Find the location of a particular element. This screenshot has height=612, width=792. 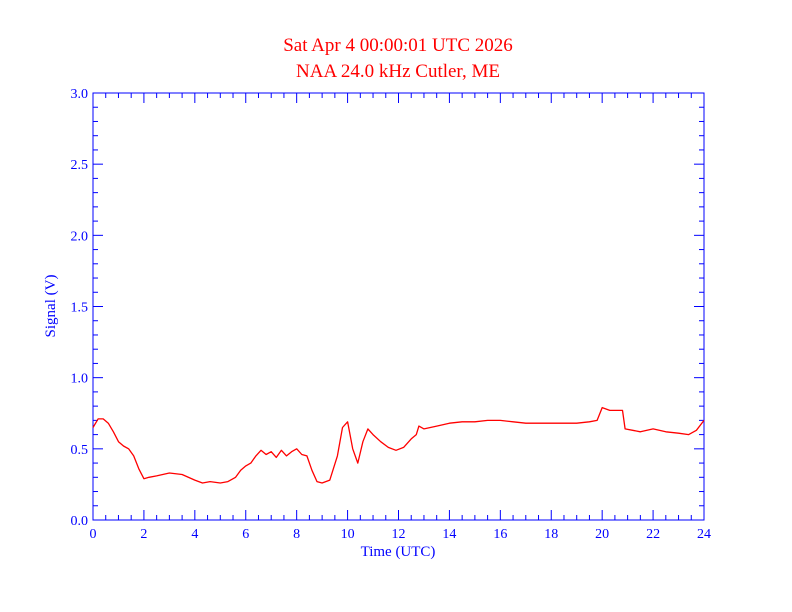

x-tick-label: 2 is located at coordinates (143, 534).